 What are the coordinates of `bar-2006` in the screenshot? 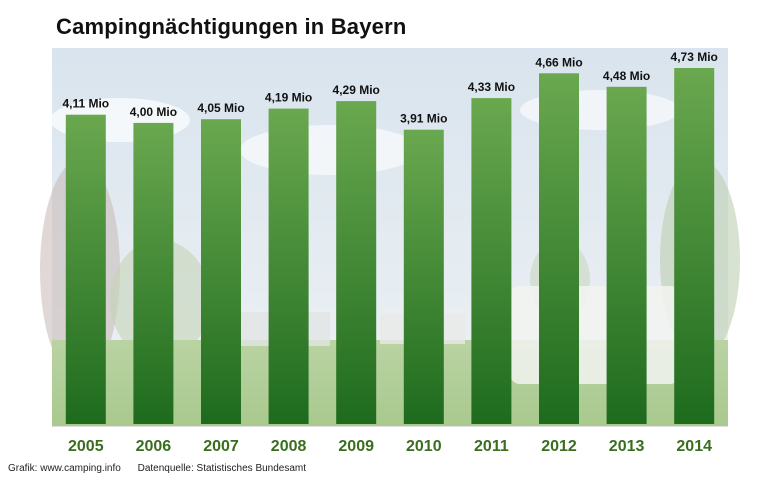 It's located at (153, 273).